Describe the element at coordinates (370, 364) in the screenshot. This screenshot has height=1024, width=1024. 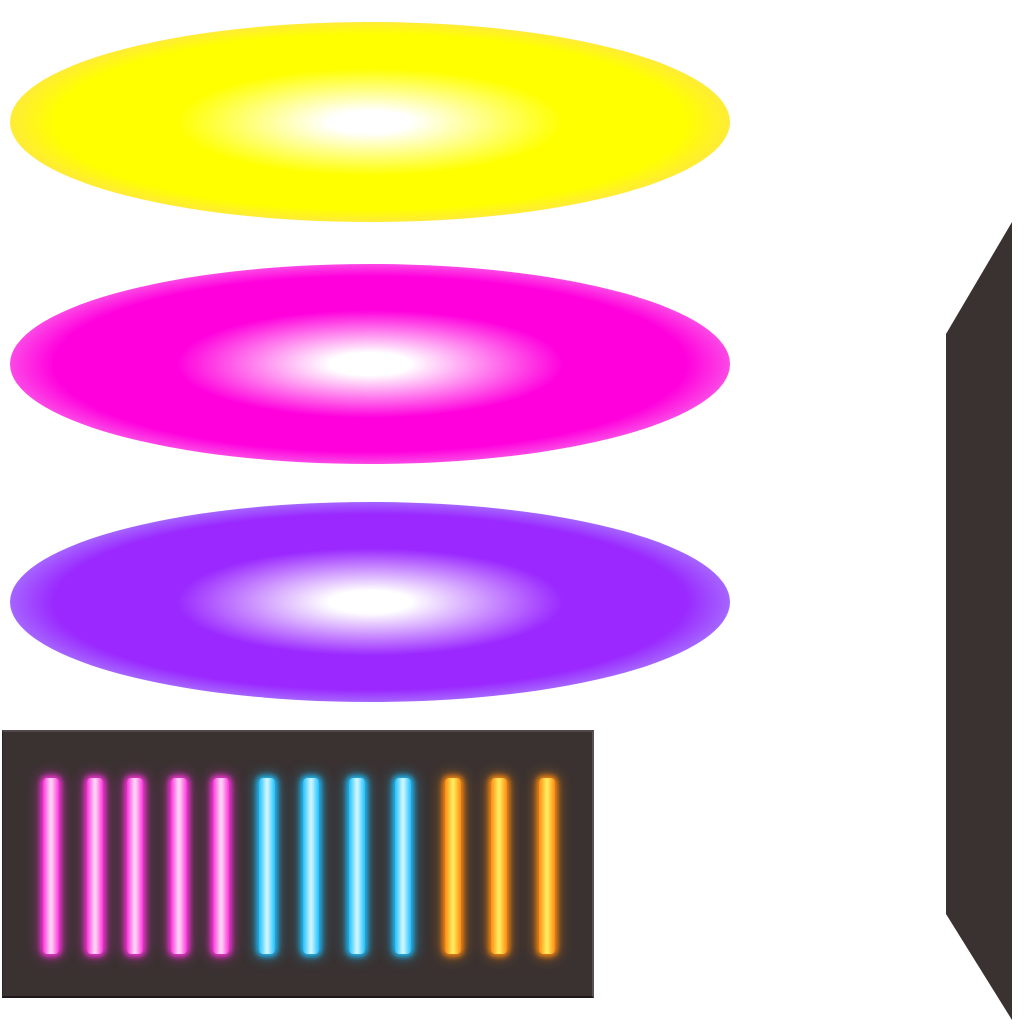
I see `magenta-glow-ellipse` at that location.